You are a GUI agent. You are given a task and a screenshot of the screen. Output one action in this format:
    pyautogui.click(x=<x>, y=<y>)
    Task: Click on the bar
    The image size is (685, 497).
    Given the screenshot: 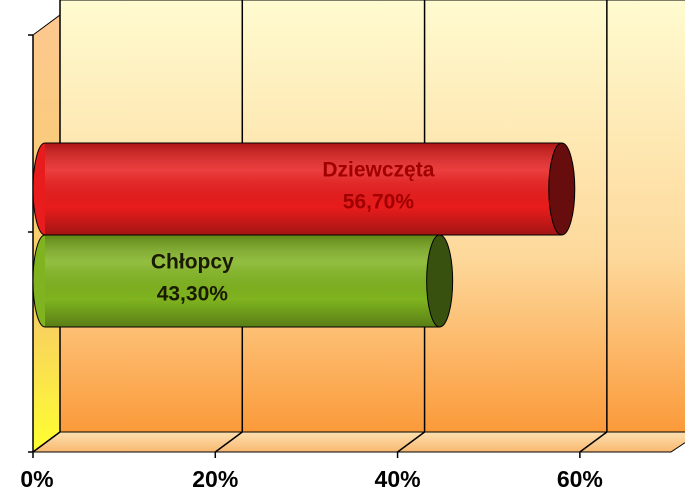 What is the action you would take?
    pyautogui.click(x=243, y=281)
    